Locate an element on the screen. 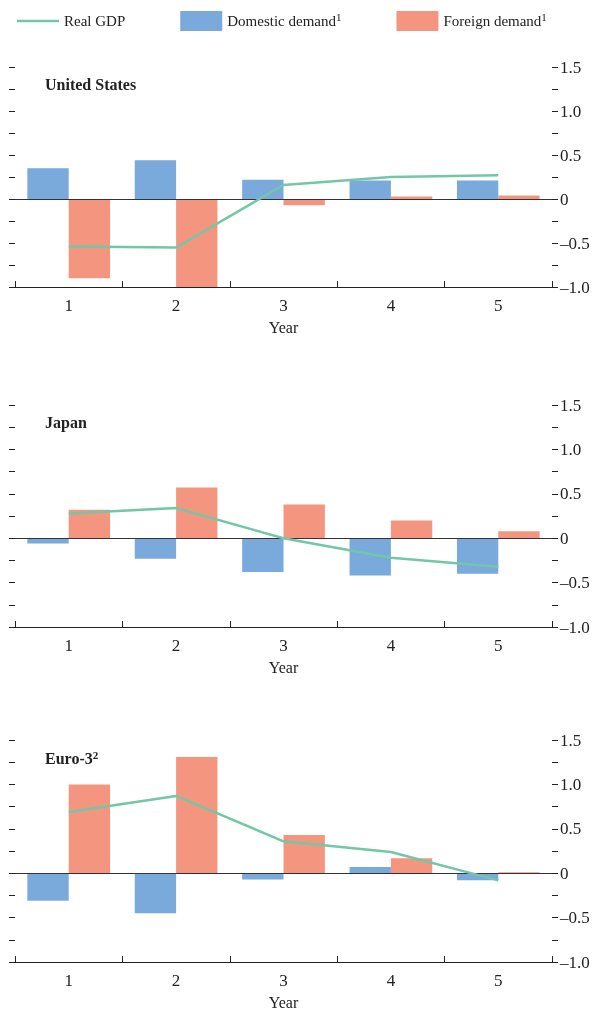  legend-label: Real GDP is located at coordinates (95, 21).